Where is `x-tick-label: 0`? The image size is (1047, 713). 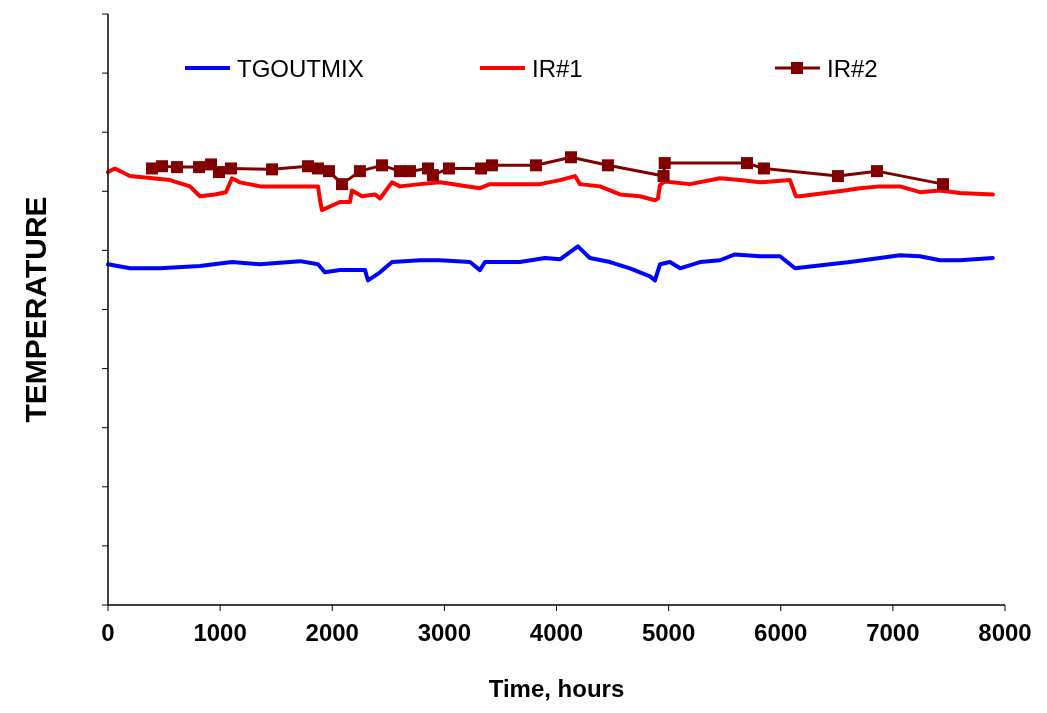 x-tick-label: 0 is located at coordinates (108, 632).